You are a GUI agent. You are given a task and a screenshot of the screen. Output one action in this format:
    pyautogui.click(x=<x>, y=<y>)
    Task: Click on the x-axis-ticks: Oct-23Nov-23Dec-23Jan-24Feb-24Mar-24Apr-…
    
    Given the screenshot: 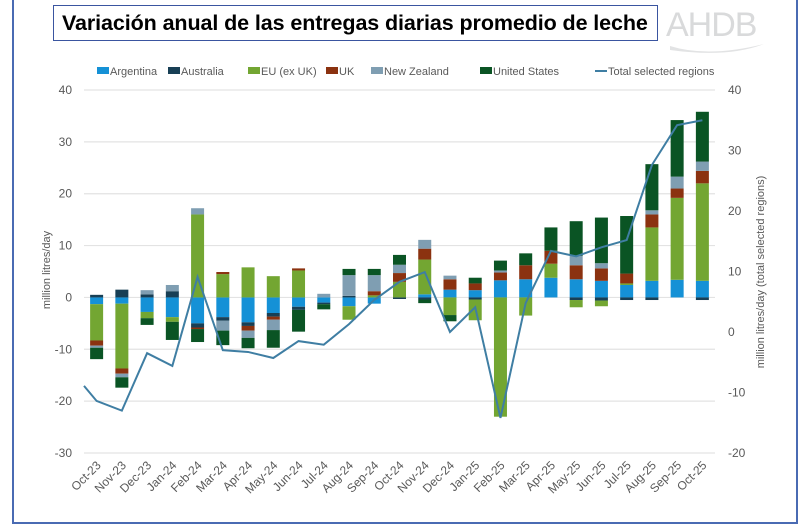 What is the action you would take?
    pyautogui.click(x=388, y=477)
    